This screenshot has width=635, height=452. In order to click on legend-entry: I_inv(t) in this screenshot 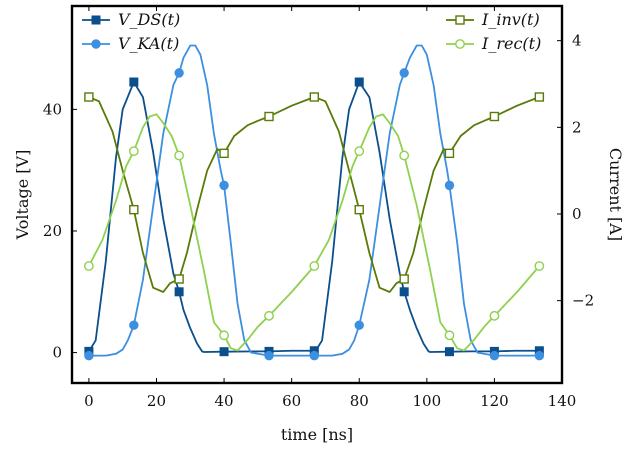, I will do `click(493, 19)`.